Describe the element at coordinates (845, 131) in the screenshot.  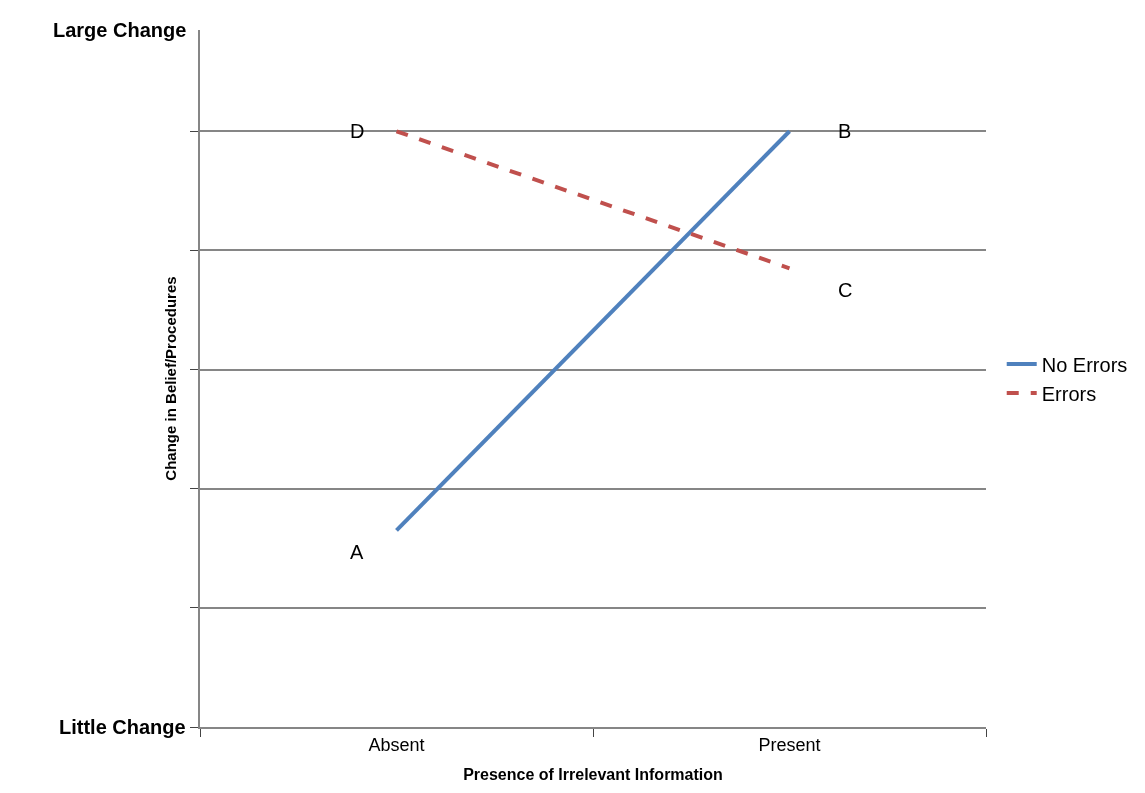
I see `annotation: B` at that location.